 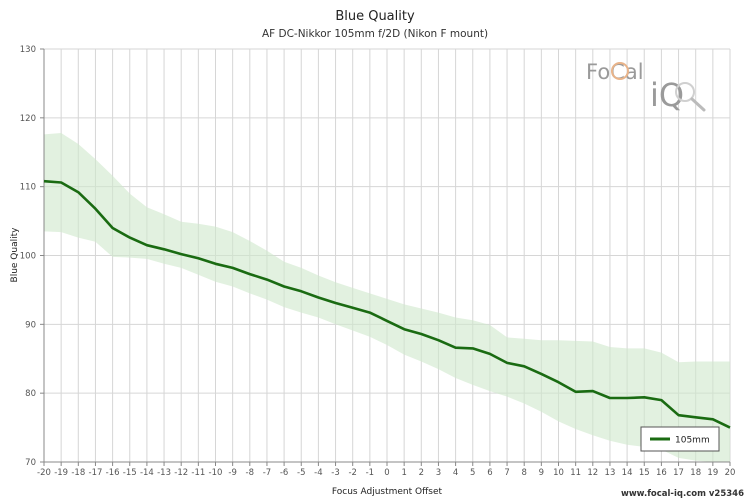 I want to click on y-tick-label: 120, so click(x=28, y=119).